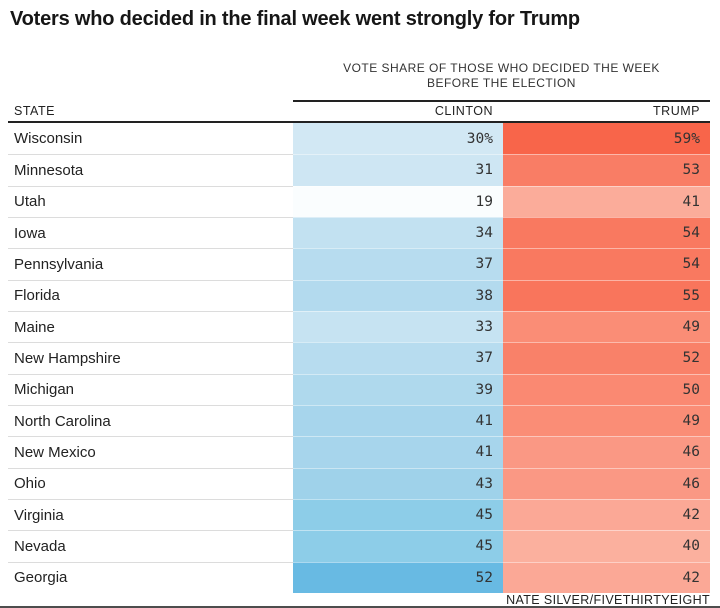  I want to click on table-row: Michigan 39 50, so click(359, 389).